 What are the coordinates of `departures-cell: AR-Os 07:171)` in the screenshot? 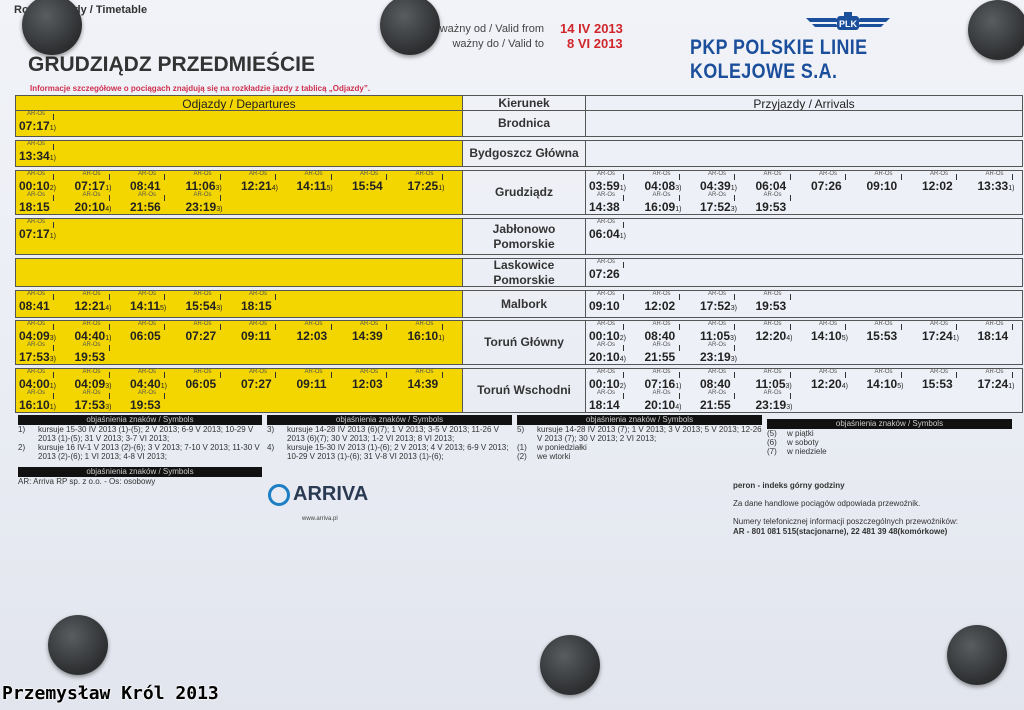 It's located at (239, 123).